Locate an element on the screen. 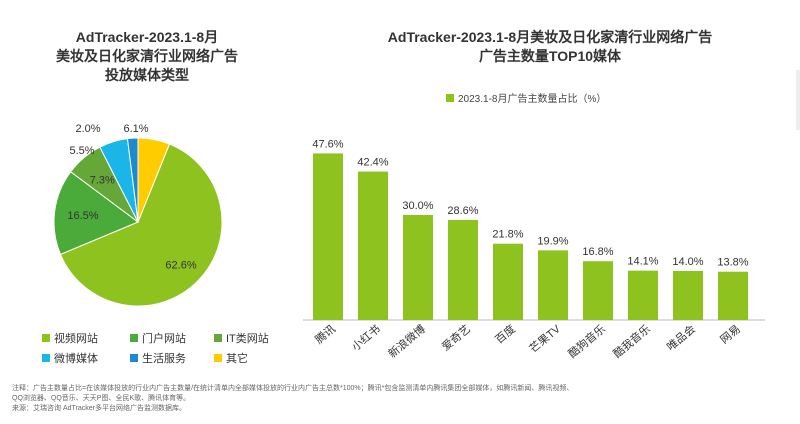 The image size is (800, 424). footnote-line2: QQ浏览器、QQ音乐、天天P图、全民K歌、腾讯体育等。 is located at coordinates (101, 398).